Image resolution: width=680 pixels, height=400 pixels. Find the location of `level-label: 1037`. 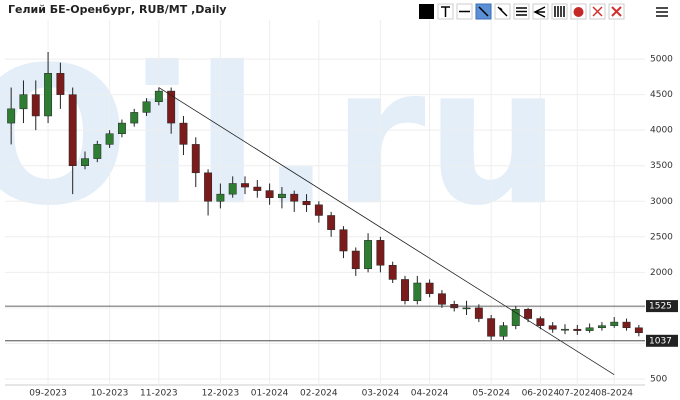

level-label: 1037 is located at coordinates (660, 341).